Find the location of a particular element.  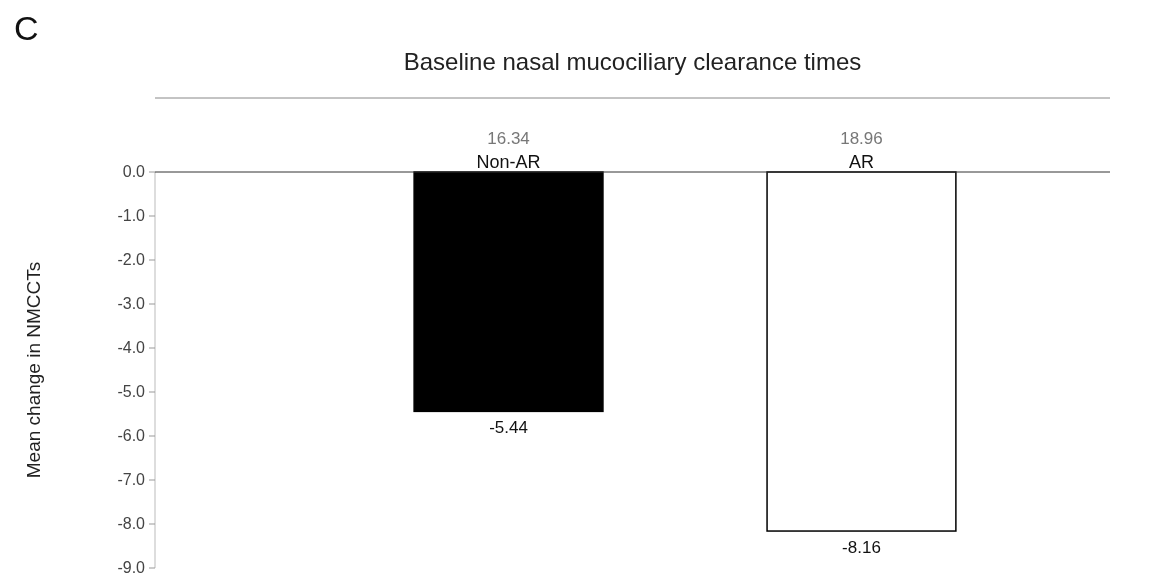

chart-title: Baseline nasal mucociliary clearance times is located at coordinates (632, 61).